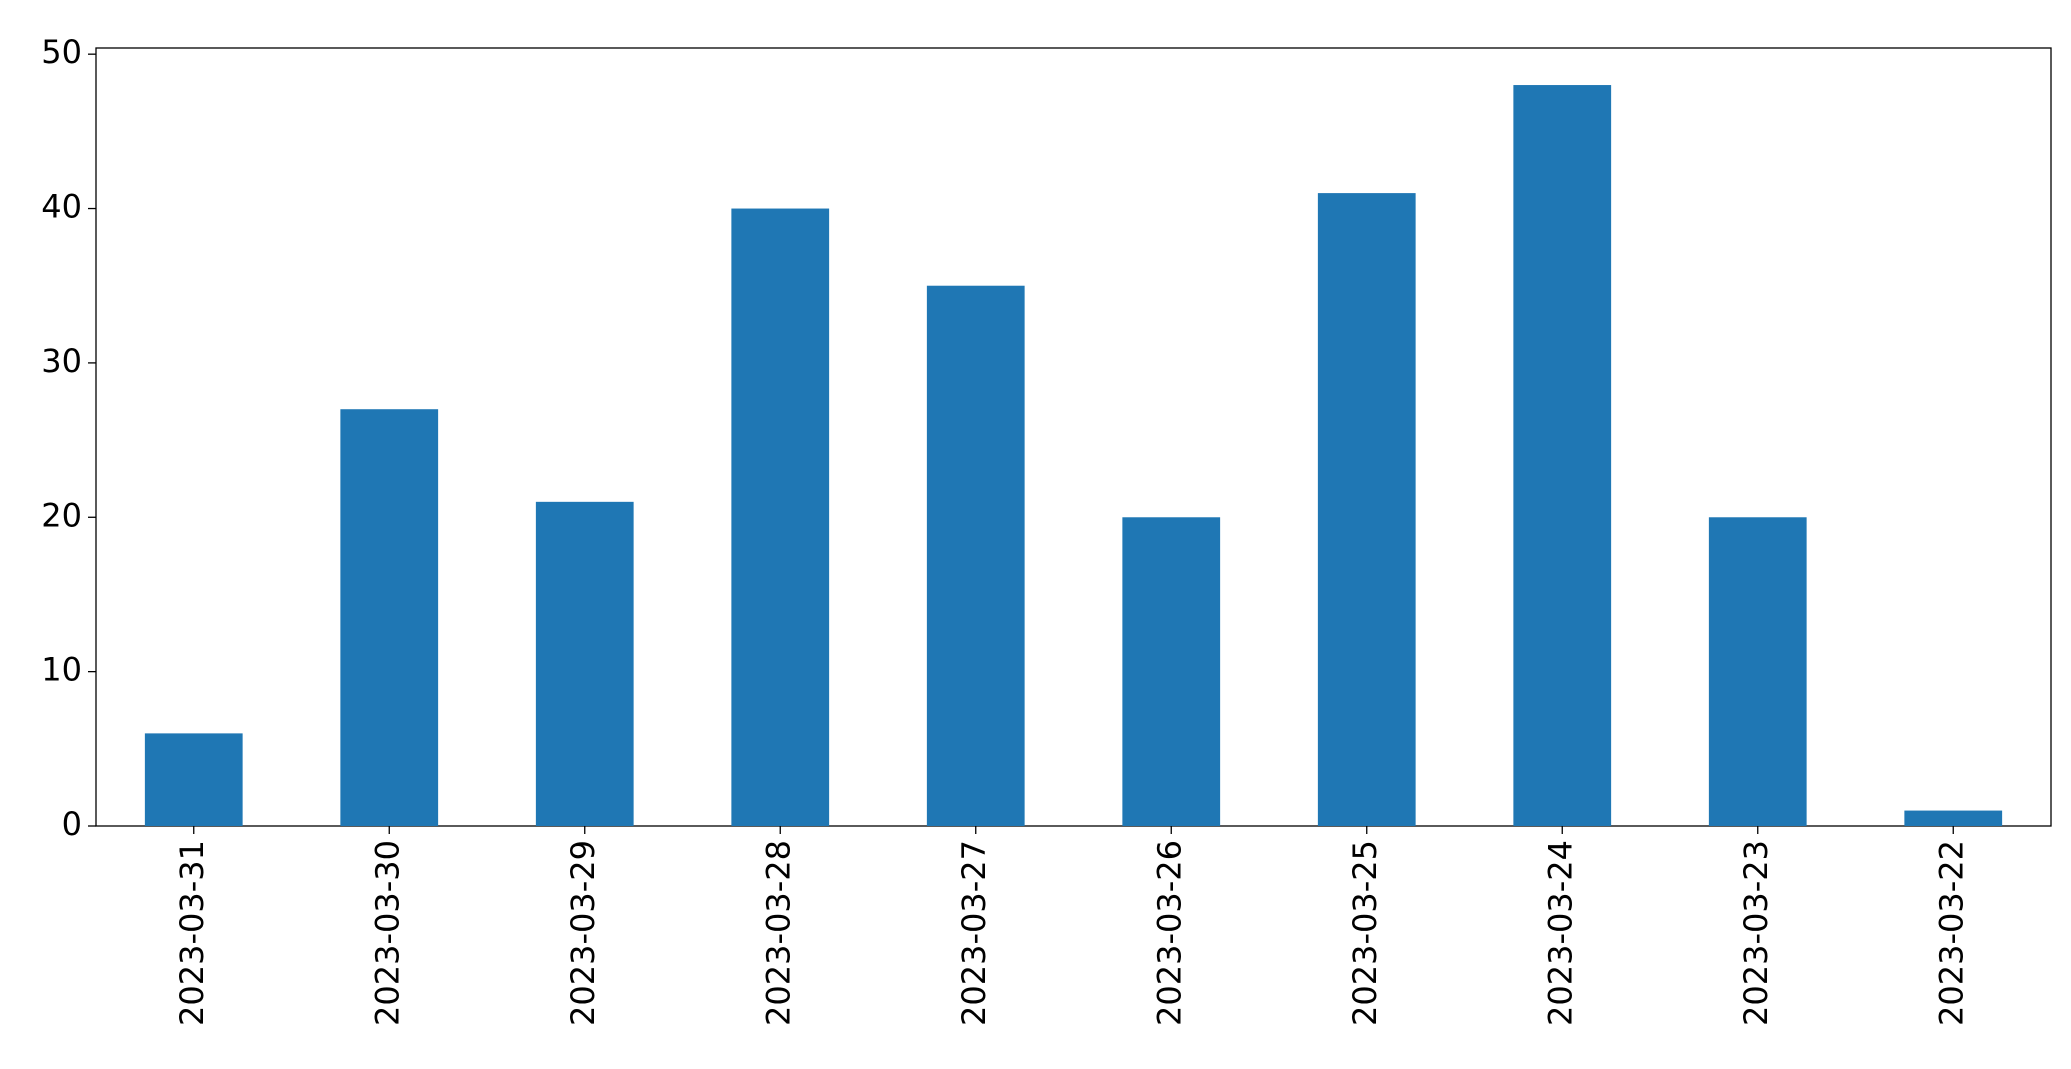  I want to click on x-tick-label: 2023-03-26, so click(1169, 933).